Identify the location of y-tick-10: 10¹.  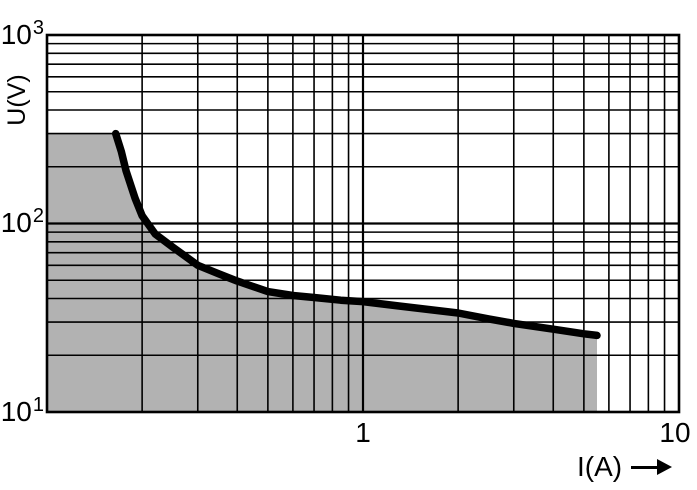
(22, 413).